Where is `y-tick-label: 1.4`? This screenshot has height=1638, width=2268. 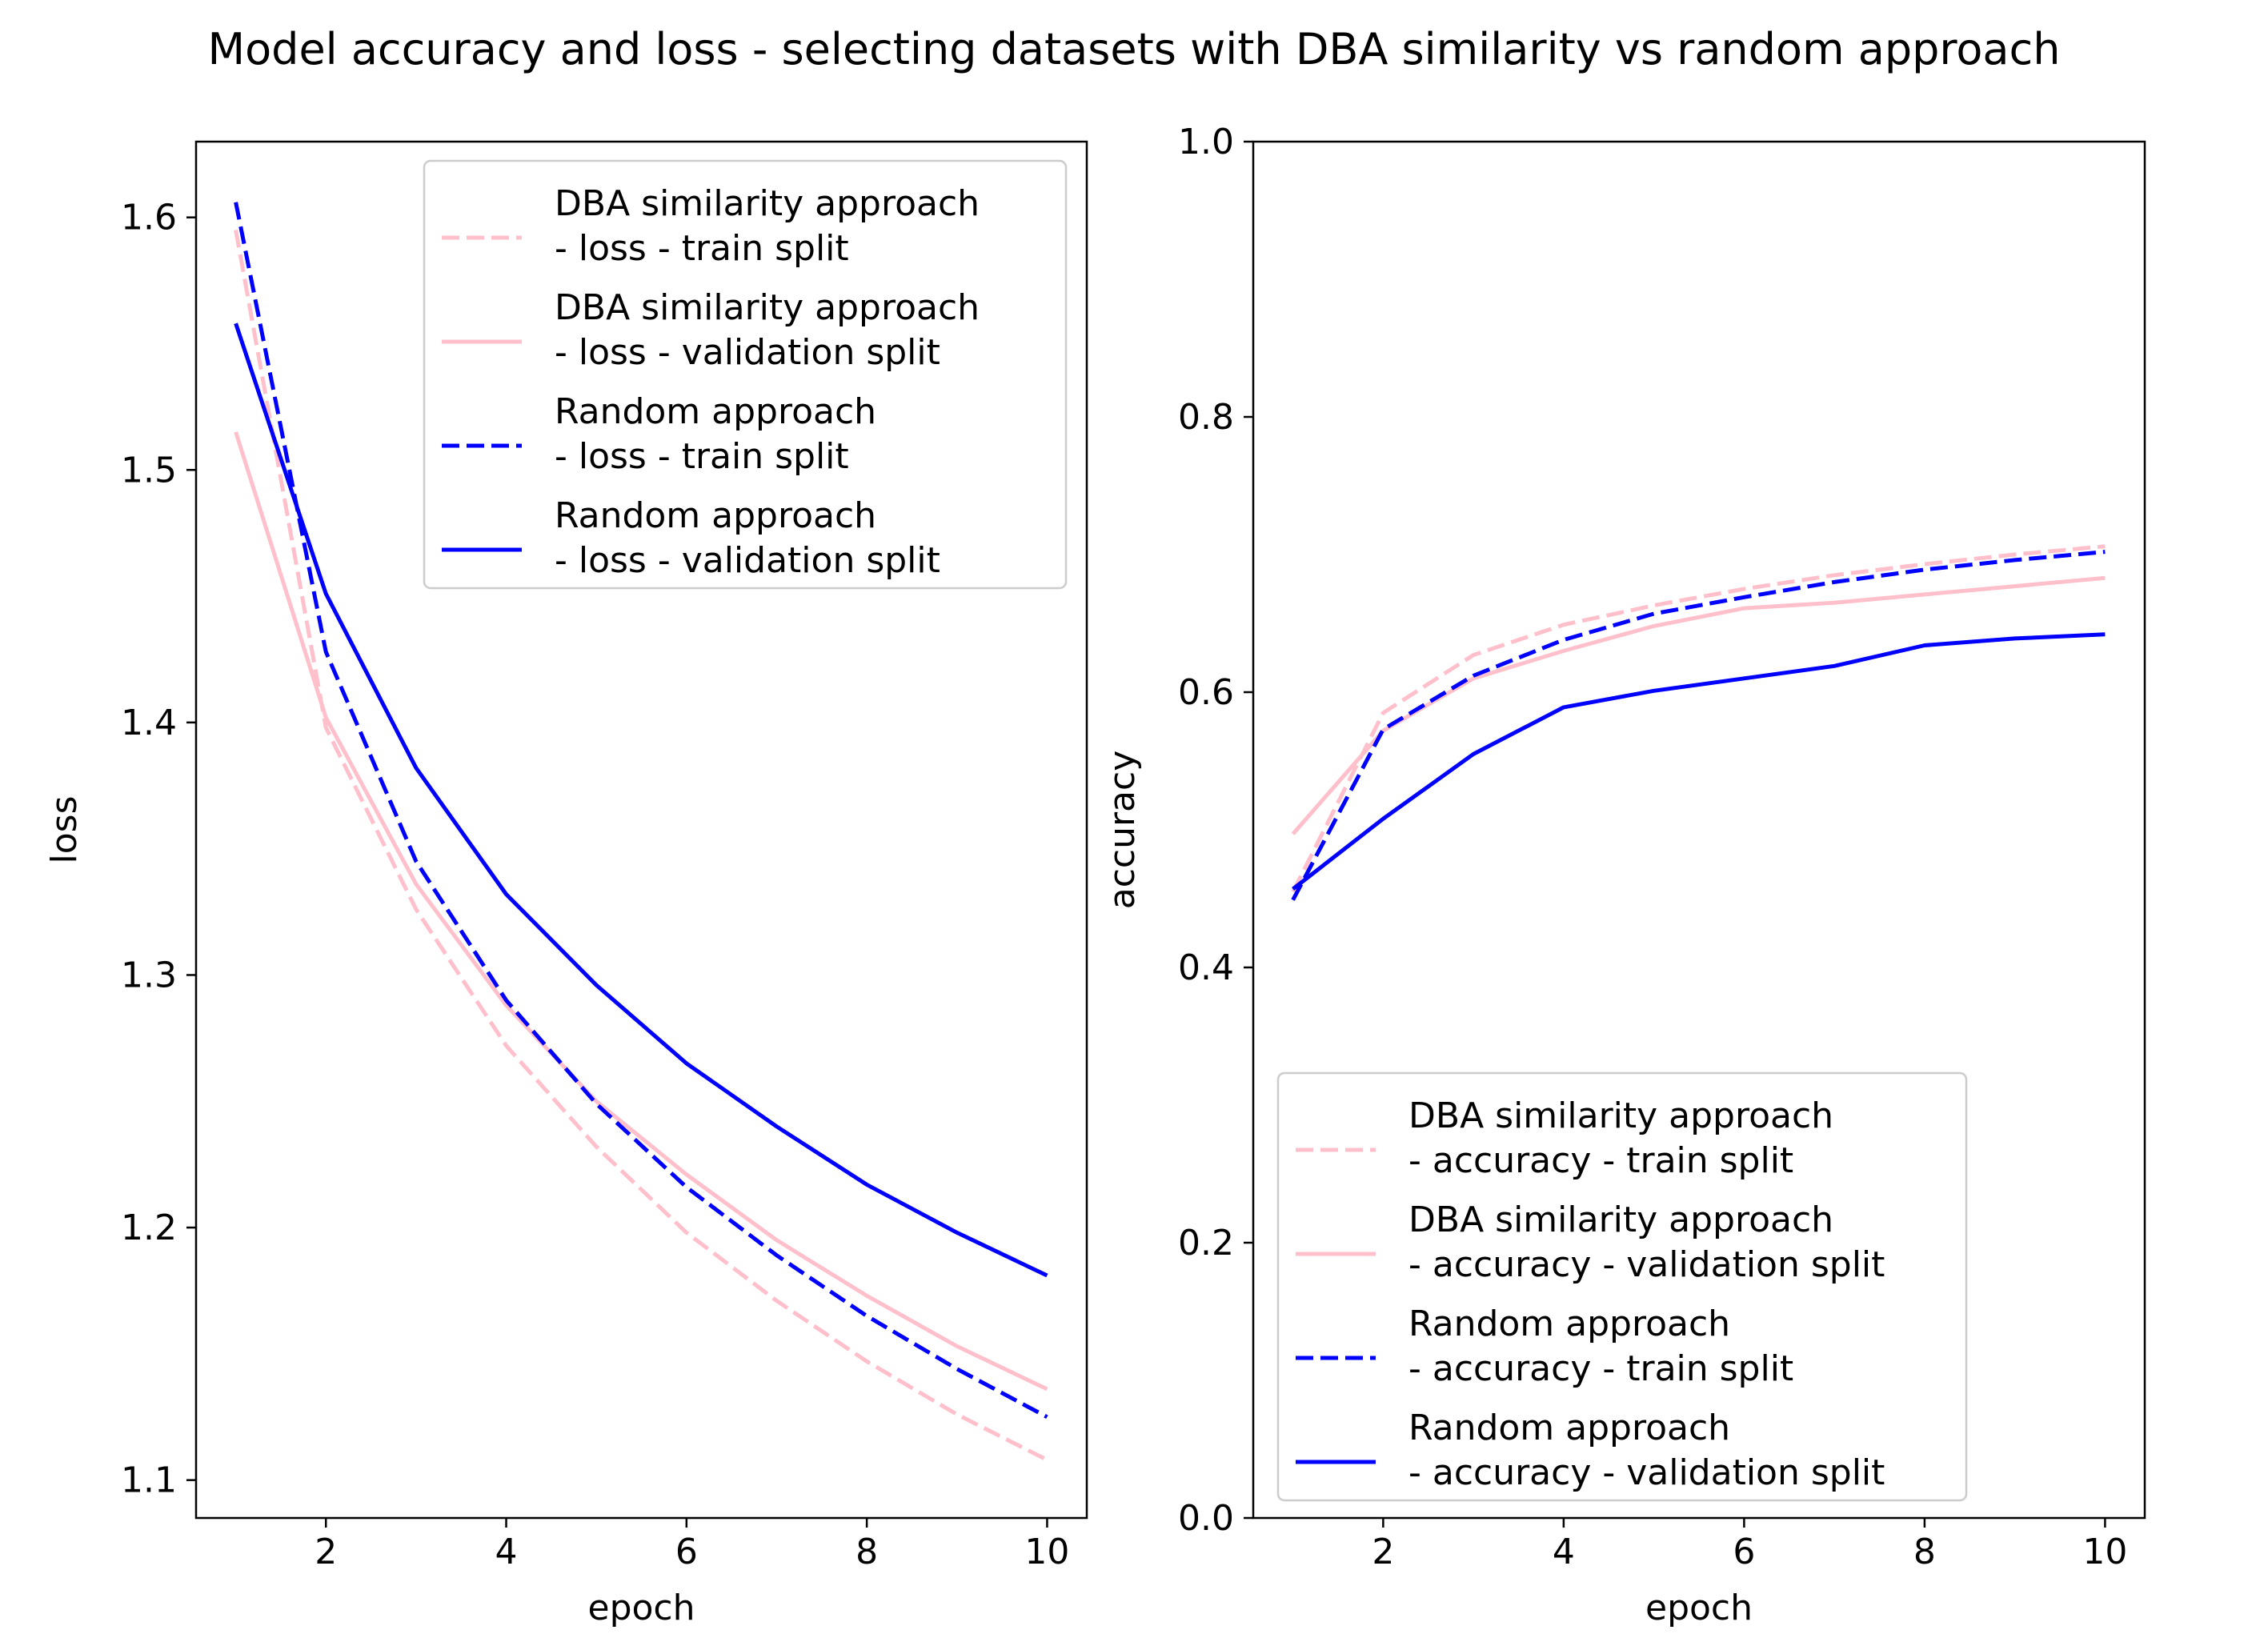 y-tick-label: 1.4 is located at coordinates (149, 723).